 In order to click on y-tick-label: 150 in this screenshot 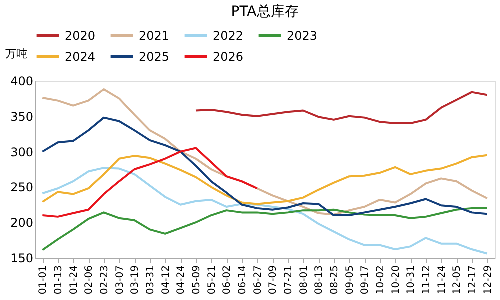, I will do `click(22, 259)`.